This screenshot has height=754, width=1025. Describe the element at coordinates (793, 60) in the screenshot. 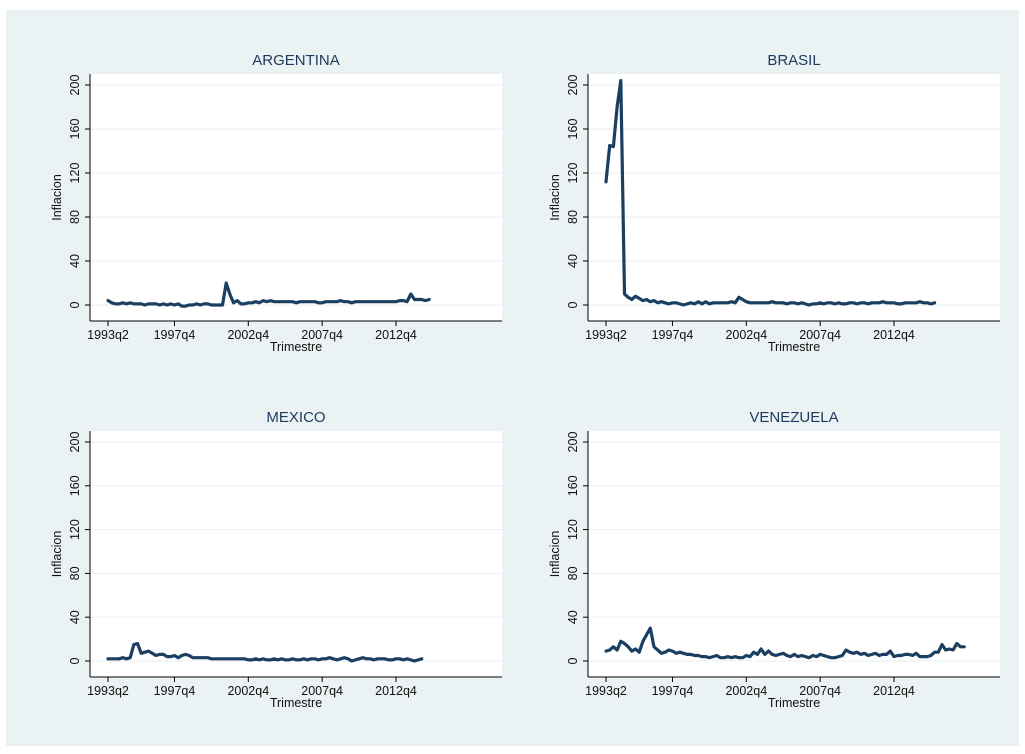

I see `chart-title: BRASIL` at that location.